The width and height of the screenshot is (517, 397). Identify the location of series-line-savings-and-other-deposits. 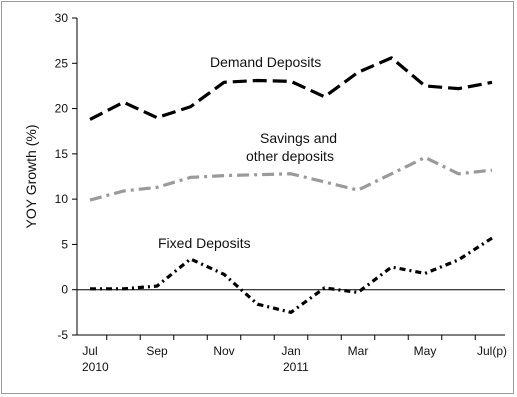
(291, 178).